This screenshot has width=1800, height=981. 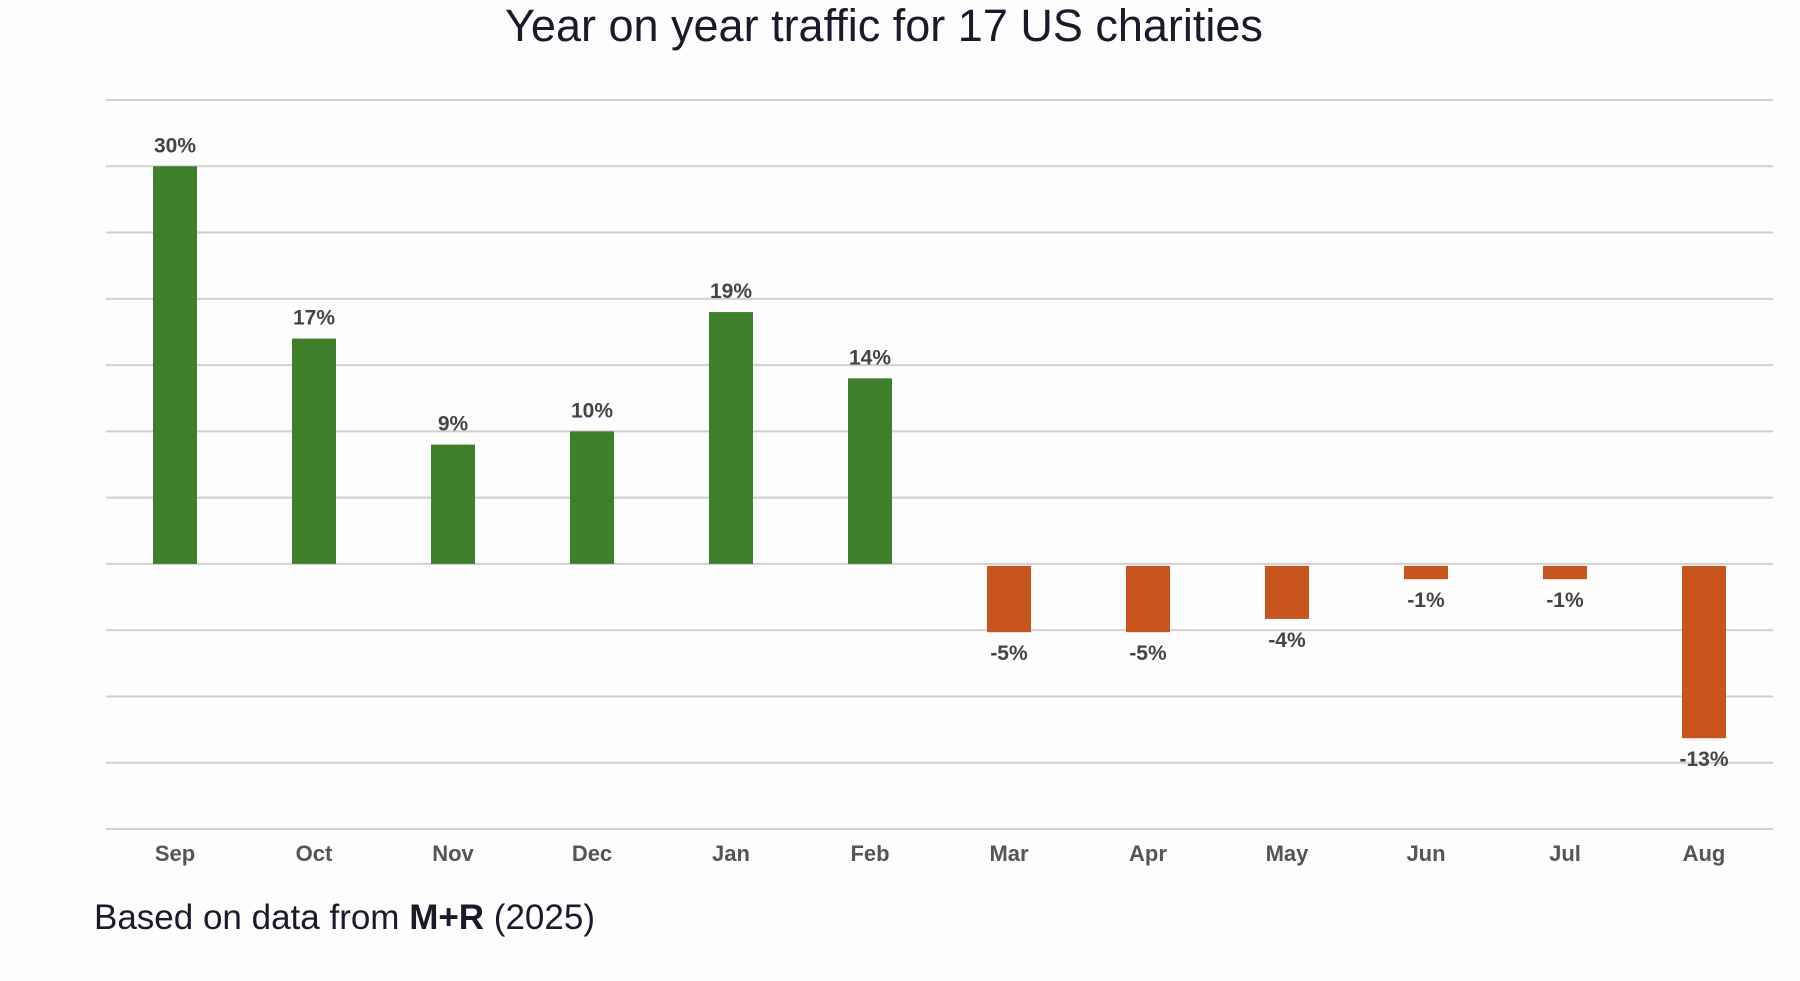 What do you see at coordinates (869, 853) in the screenshot?
I see `x-tick-label: Feb` at bounding box center [869, 853].